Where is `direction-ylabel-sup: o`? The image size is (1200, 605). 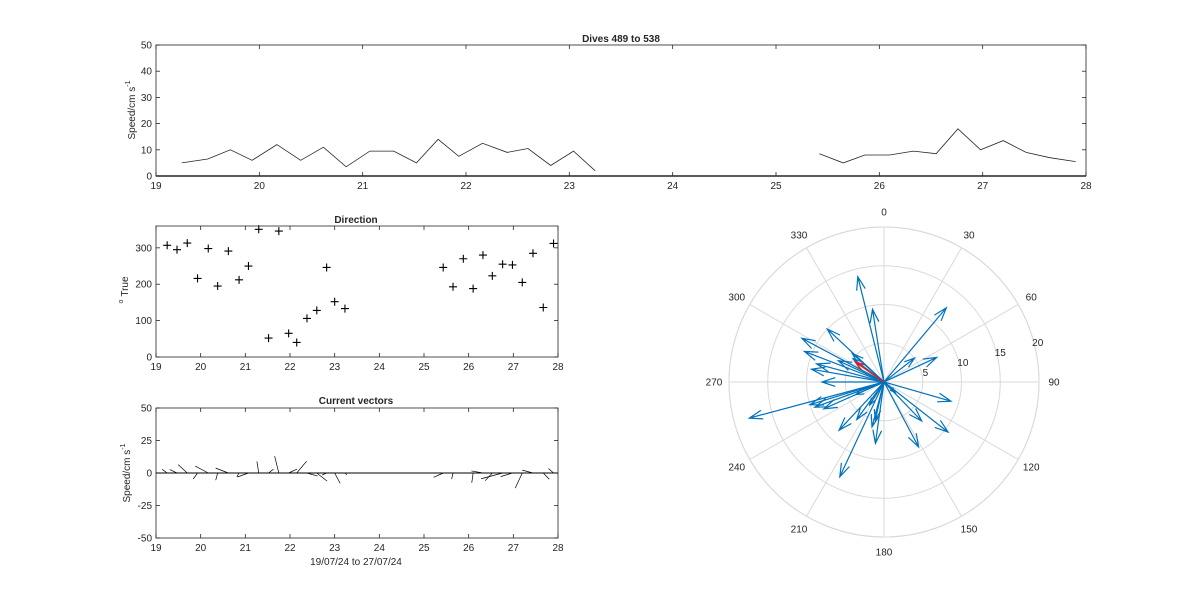
direction-ylabel-sup: o is located at coordinates (121, 302).